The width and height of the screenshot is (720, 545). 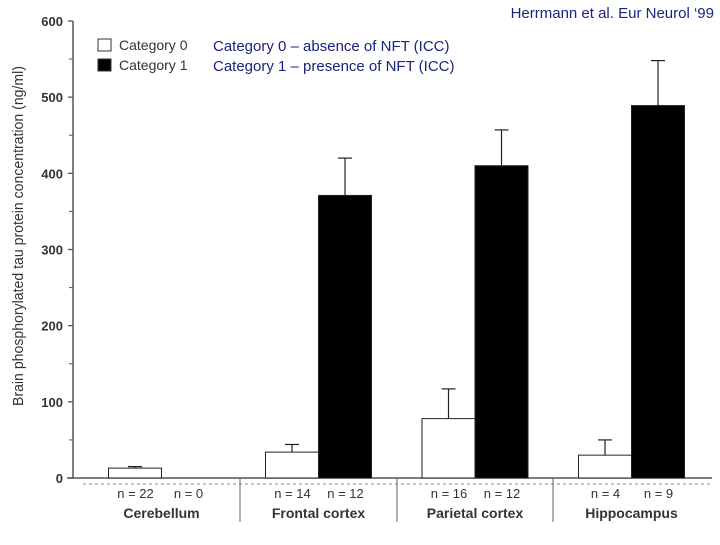 What do you see at coordinates (153, 65) in the screenshot?
I see `legend-label: Category 1` at bounding box center [153, 65].